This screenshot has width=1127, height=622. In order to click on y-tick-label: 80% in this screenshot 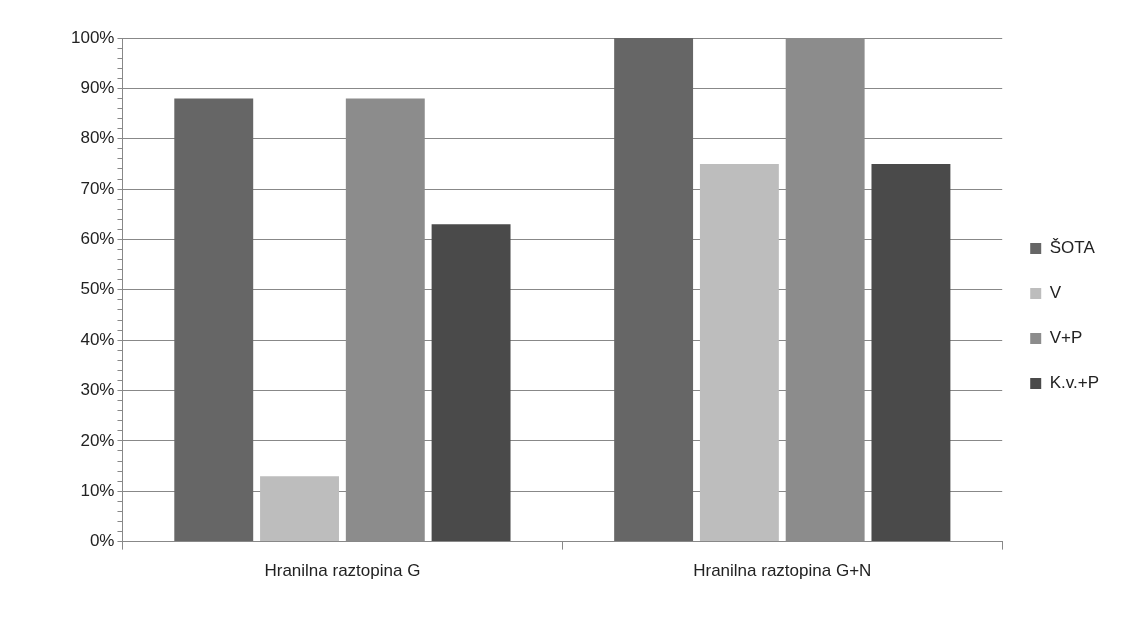, I will do `click(97, 138)`.